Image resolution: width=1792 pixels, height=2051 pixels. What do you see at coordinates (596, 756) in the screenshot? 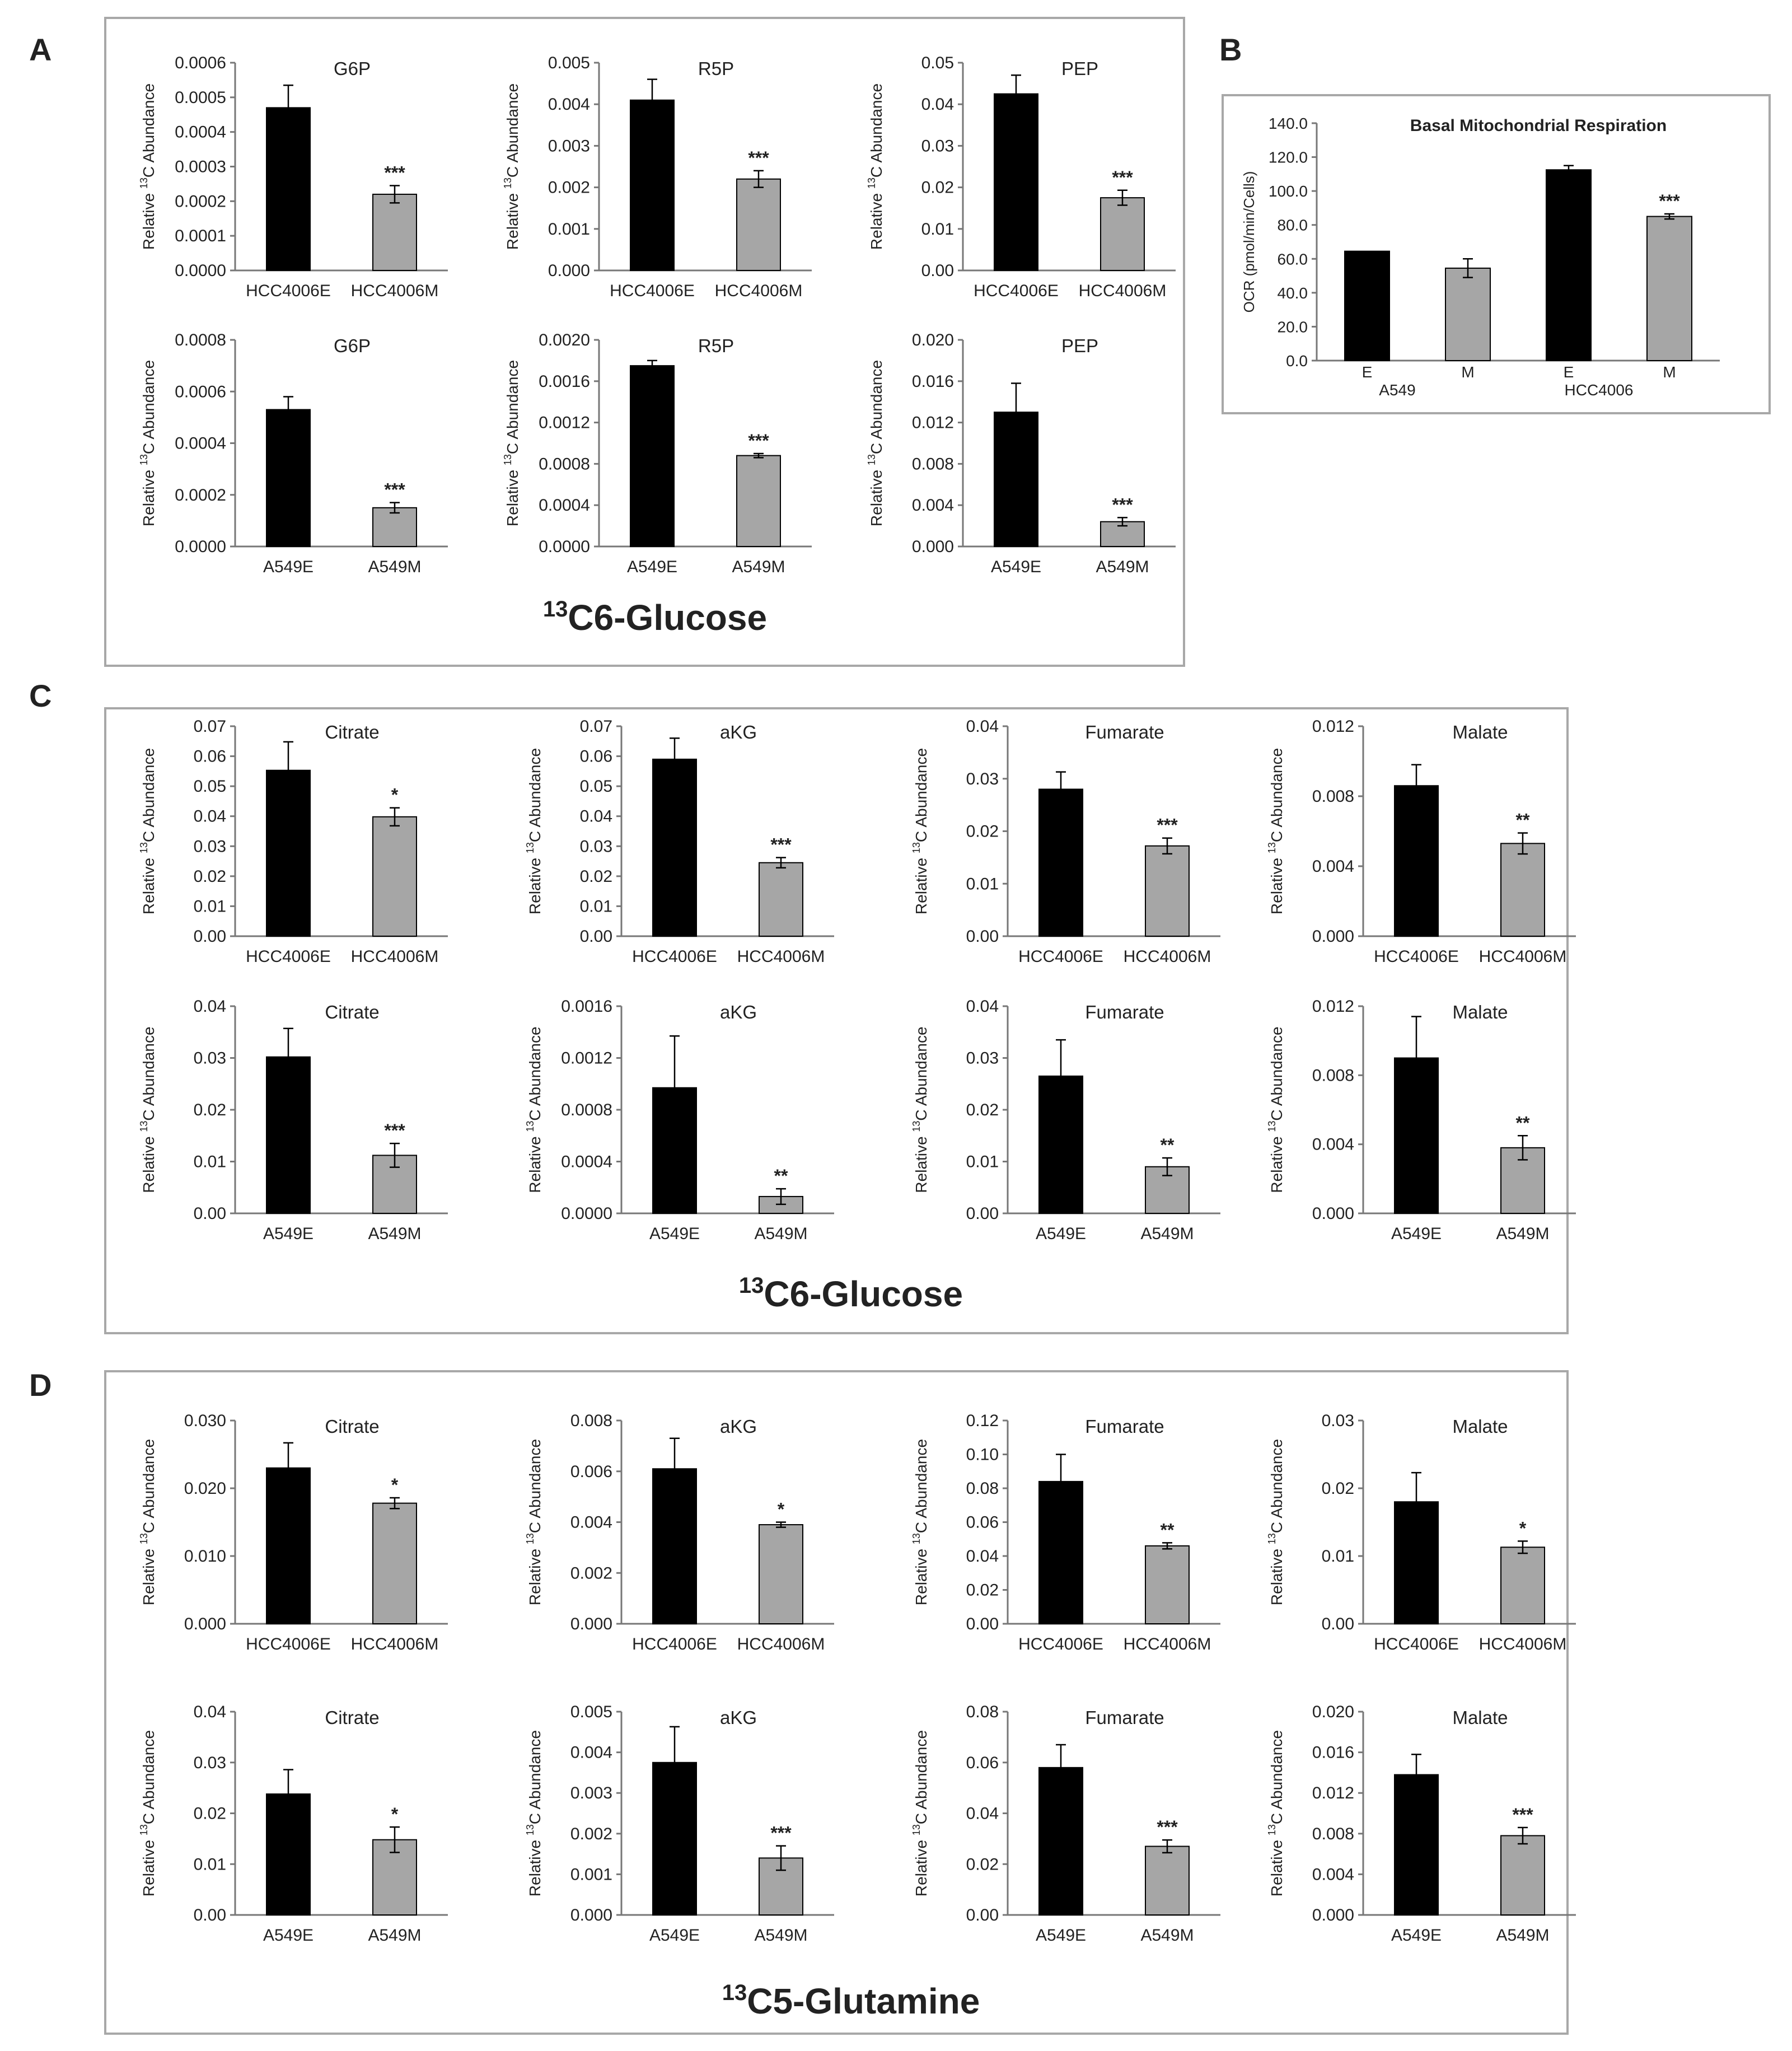
I see `y-tick-label: 0.06` at bounding box center [596, 756].